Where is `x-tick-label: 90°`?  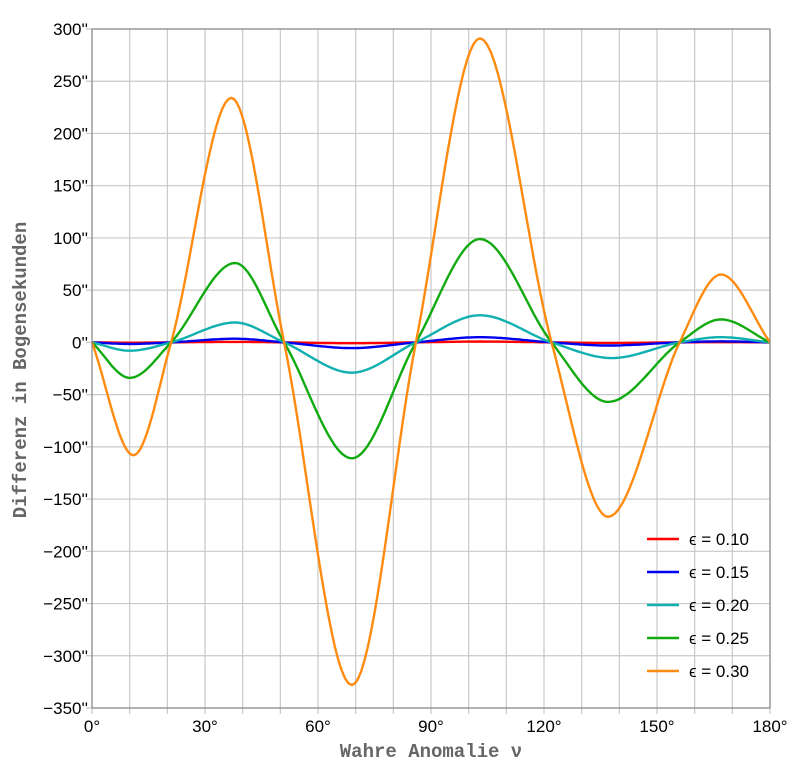
x-tick-label: 90° is located at coordinates (431, 726).